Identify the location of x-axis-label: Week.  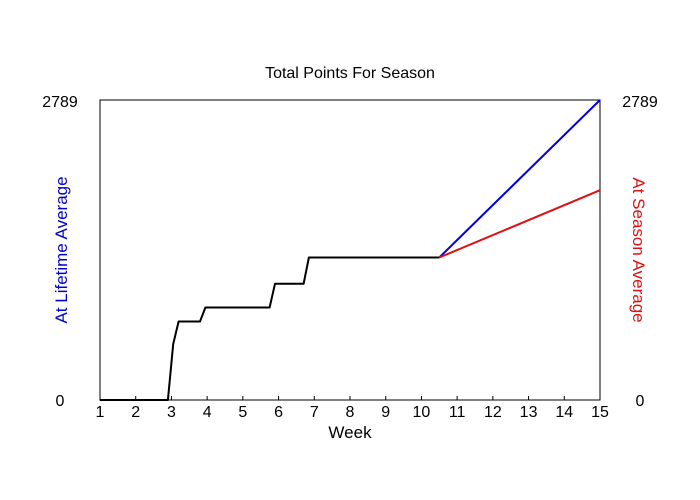
(350, 432).